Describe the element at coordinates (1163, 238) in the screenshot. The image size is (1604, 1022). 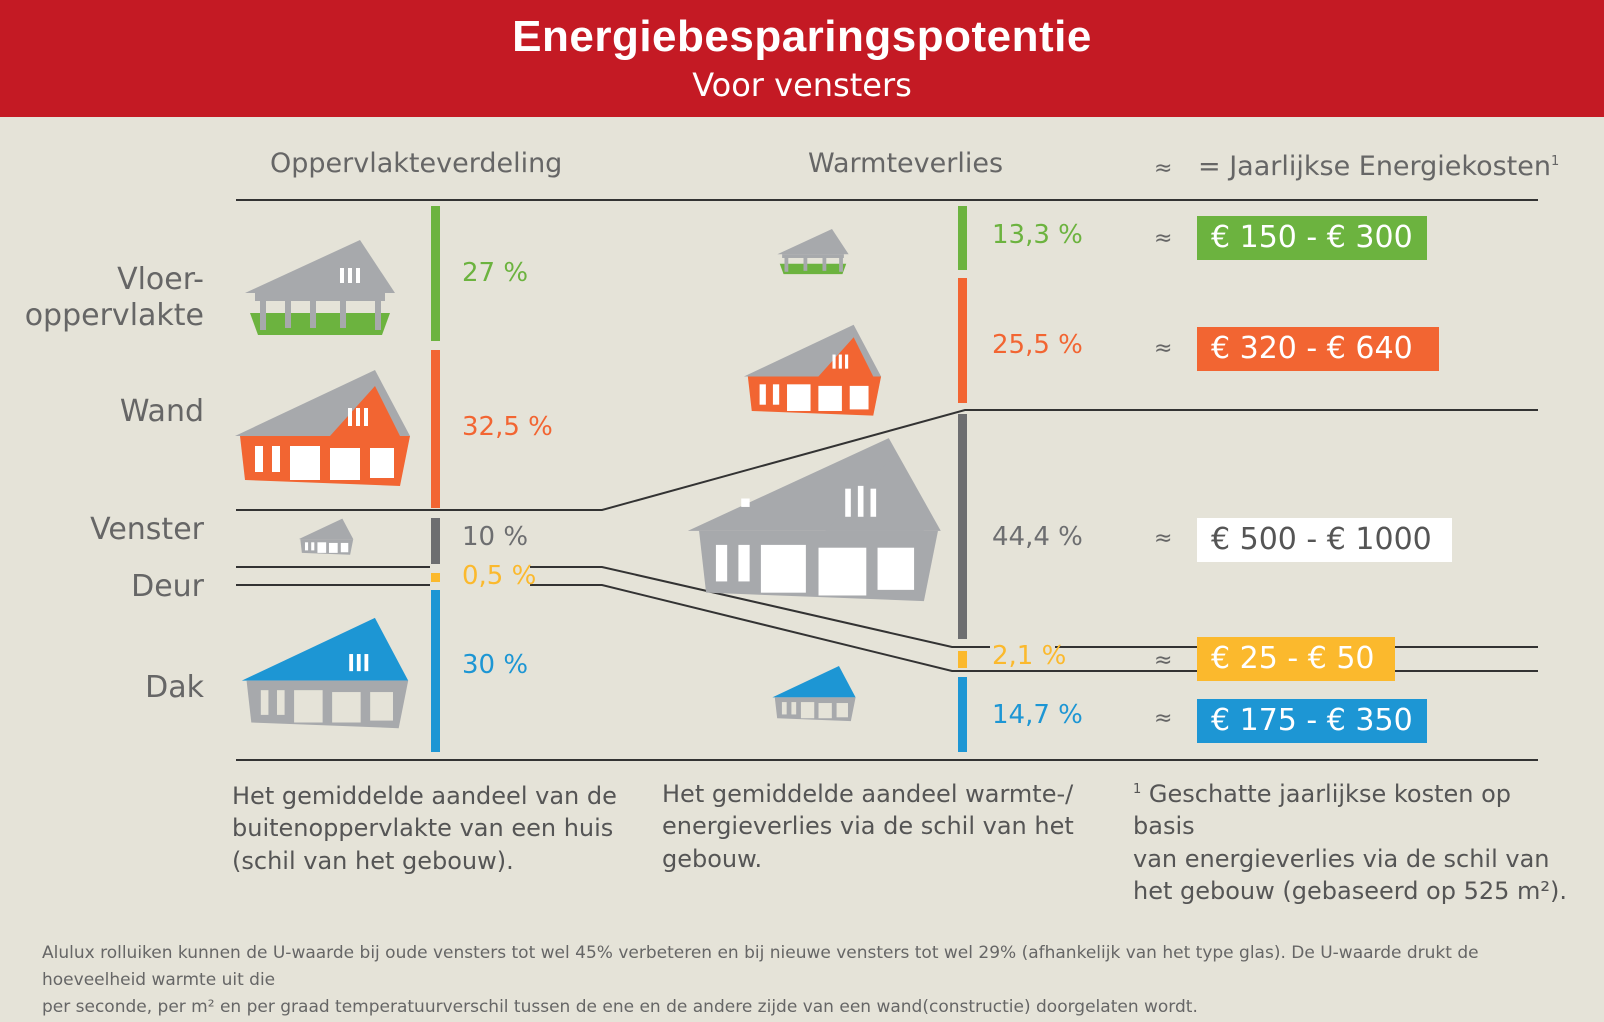
I see `approx-floor: ≈` at that location.